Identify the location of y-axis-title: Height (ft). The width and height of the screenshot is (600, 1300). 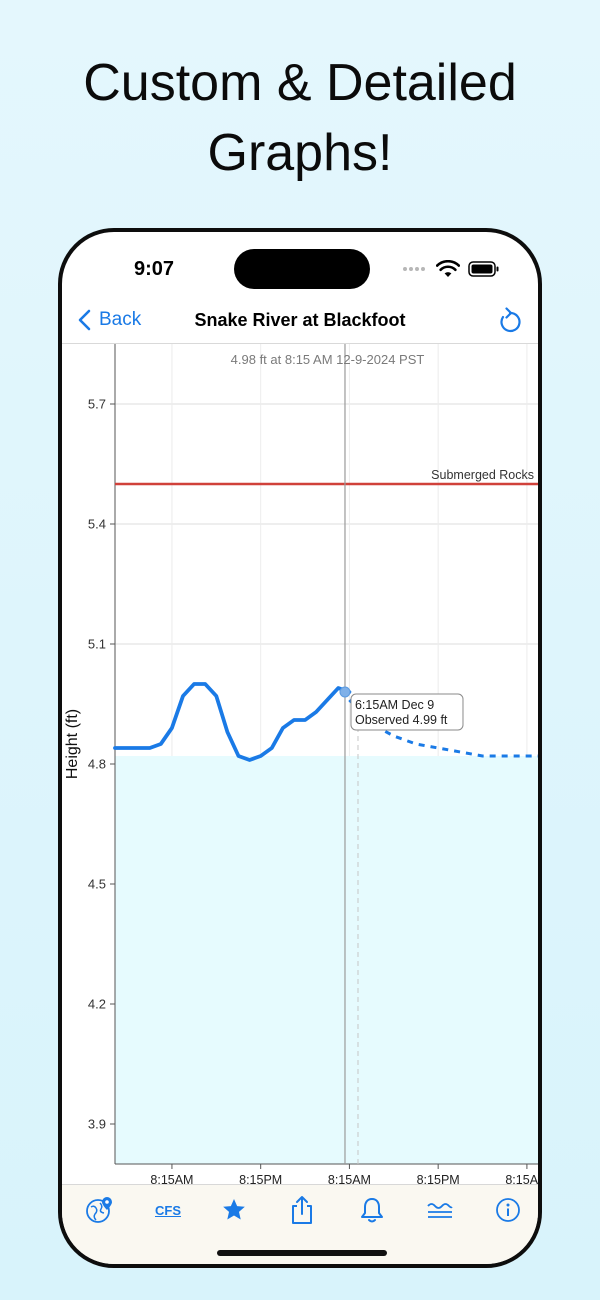
(72, 744).